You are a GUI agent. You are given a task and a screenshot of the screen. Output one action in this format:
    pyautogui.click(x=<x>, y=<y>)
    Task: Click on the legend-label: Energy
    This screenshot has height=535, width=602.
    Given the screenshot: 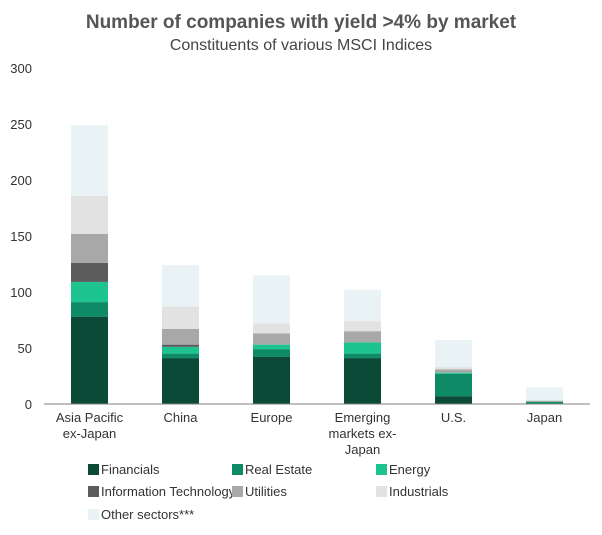 What is the action you would take?
    pyautogui.click(x=410, y=469)
    